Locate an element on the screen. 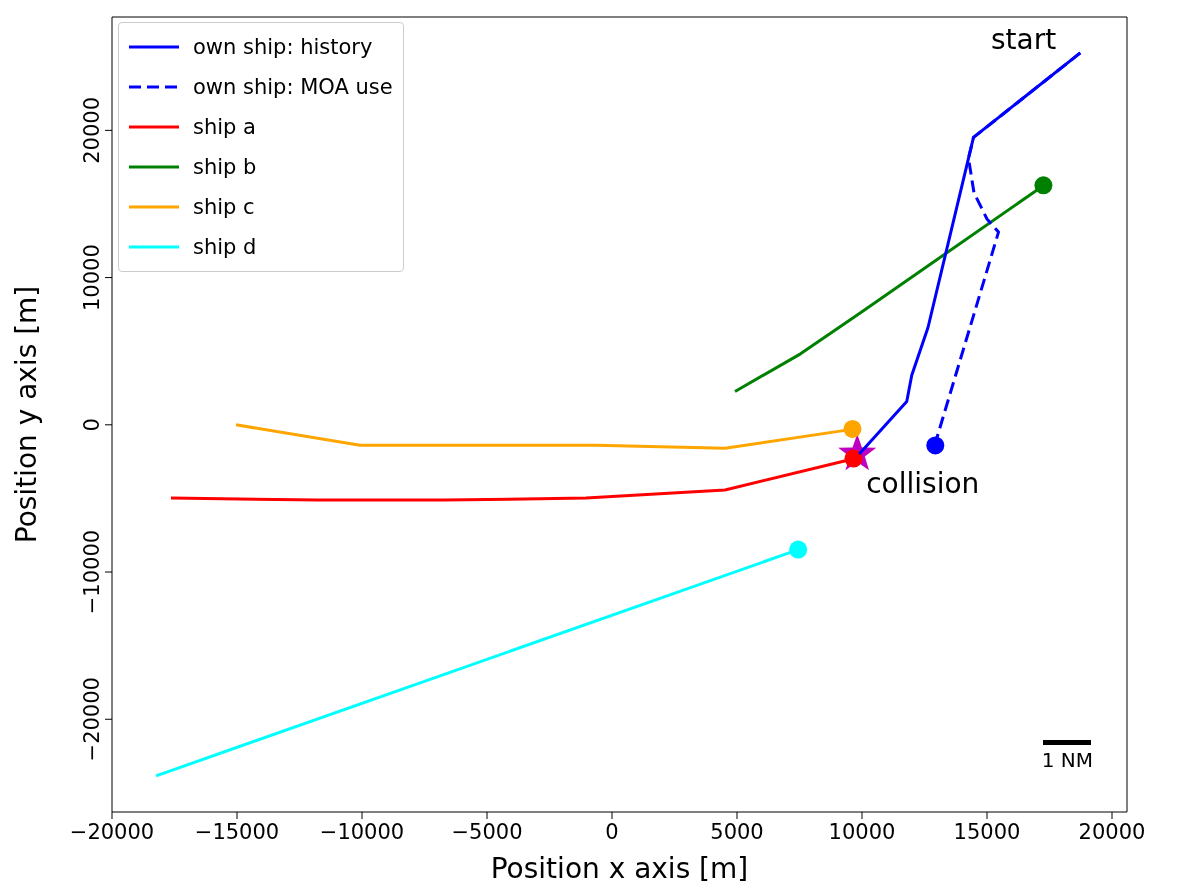 This screenshot has width=1184, height=895. y-tick-label: 10000 is located at coordinates (92, 277).